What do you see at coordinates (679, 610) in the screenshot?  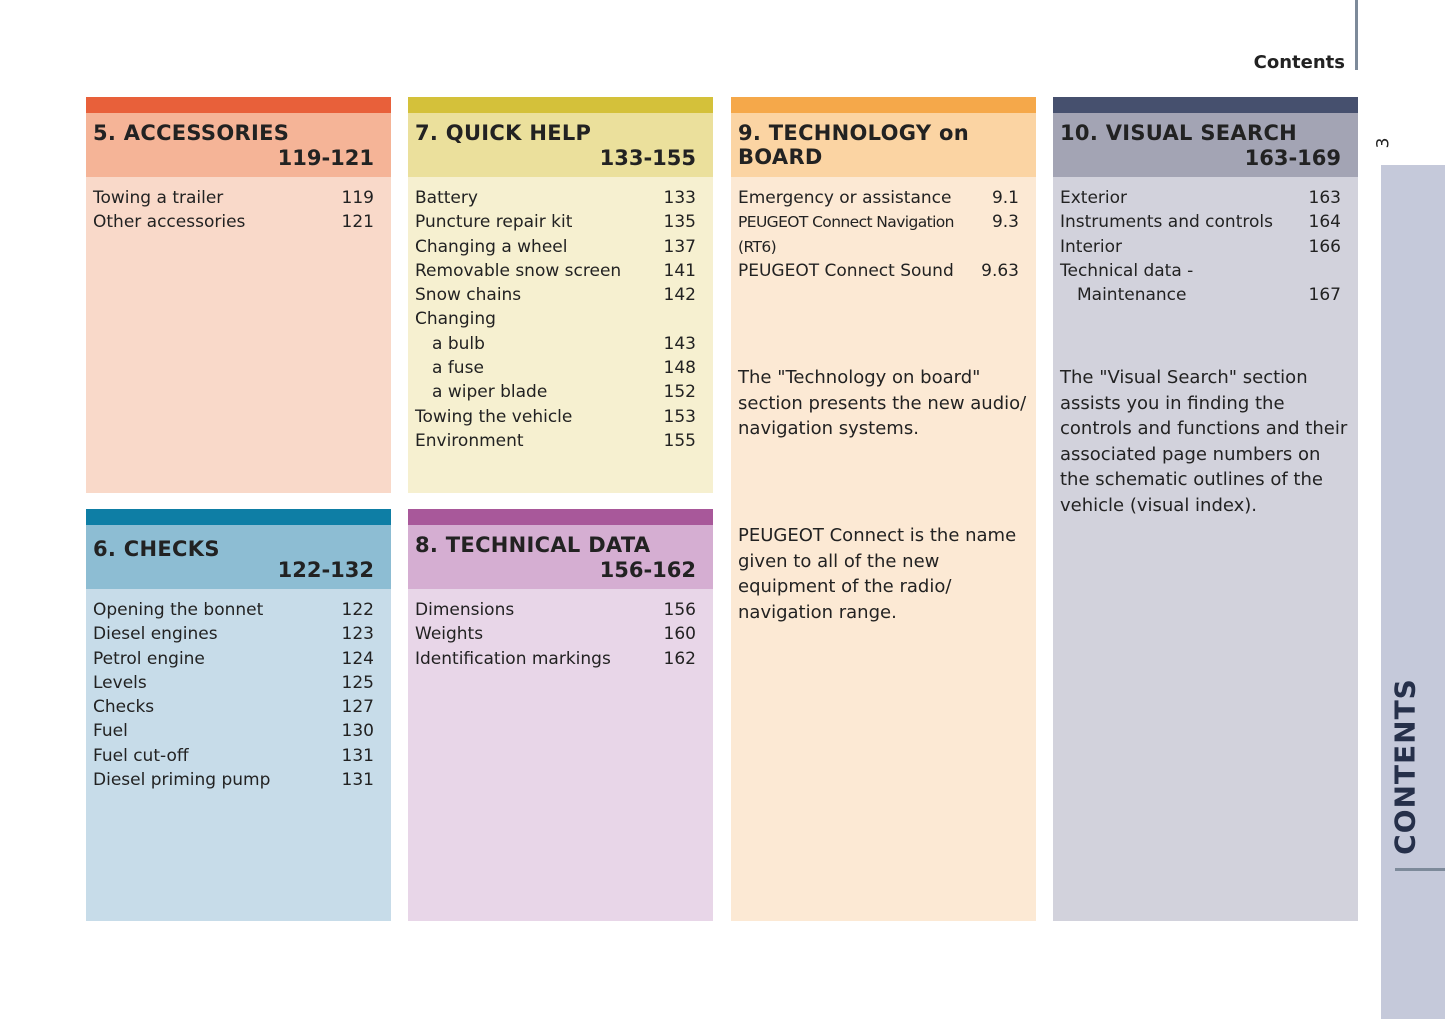 I see `item-page: 156` at bounding box center [679, 610].